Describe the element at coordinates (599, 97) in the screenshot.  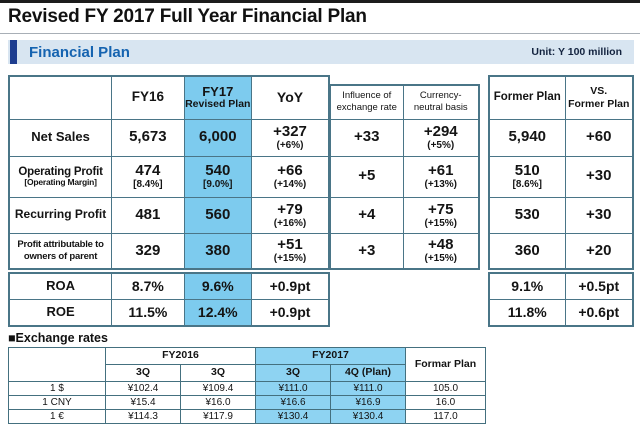
I see `col-header-vs-former-plan: VS. Former Plan` at that location.